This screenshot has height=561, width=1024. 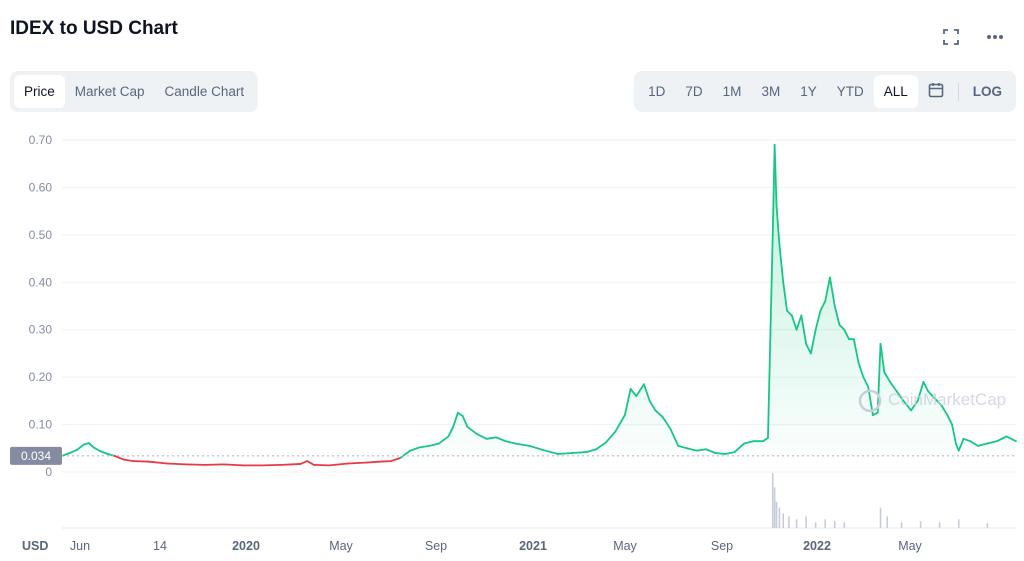 I want to click on range-3m: 3M, so click(x=771, y=91).